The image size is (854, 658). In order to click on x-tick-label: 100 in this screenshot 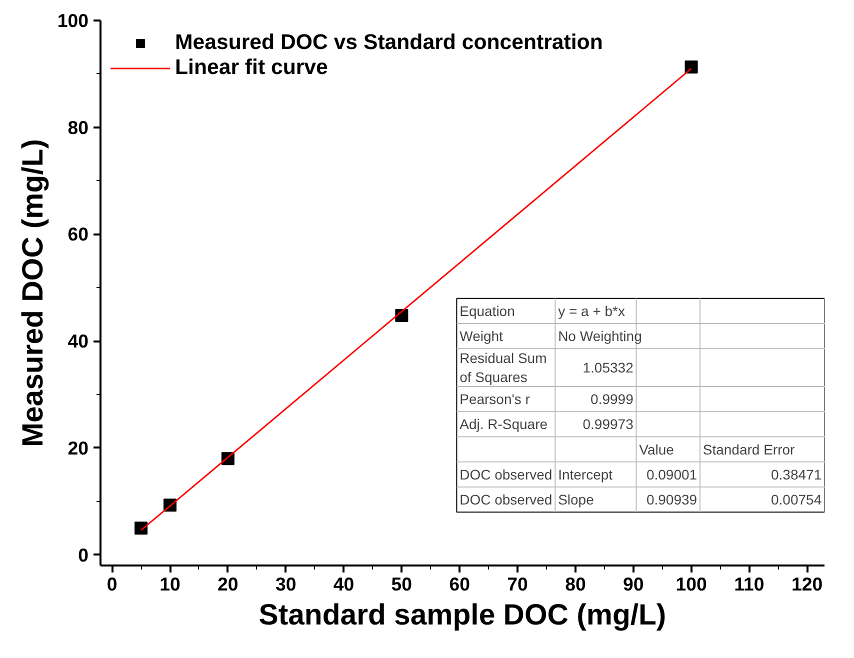, I will do `click(691, 584)`.